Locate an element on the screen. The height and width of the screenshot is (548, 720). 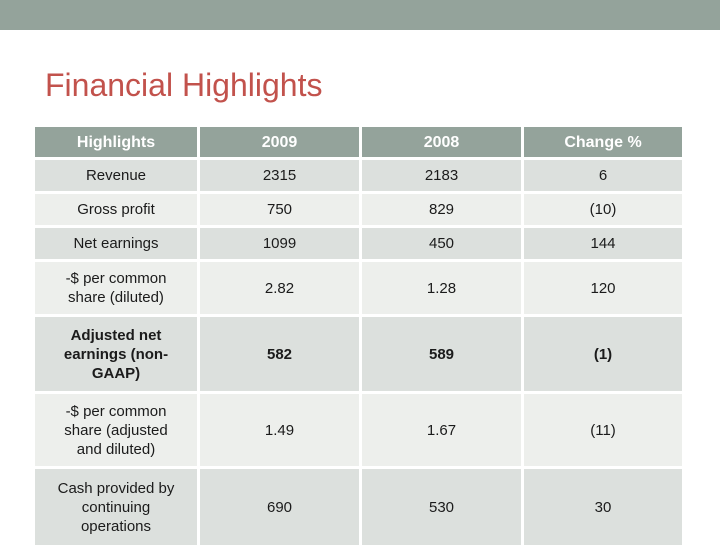
value-change: 30 is located at coordinates (603, 507).